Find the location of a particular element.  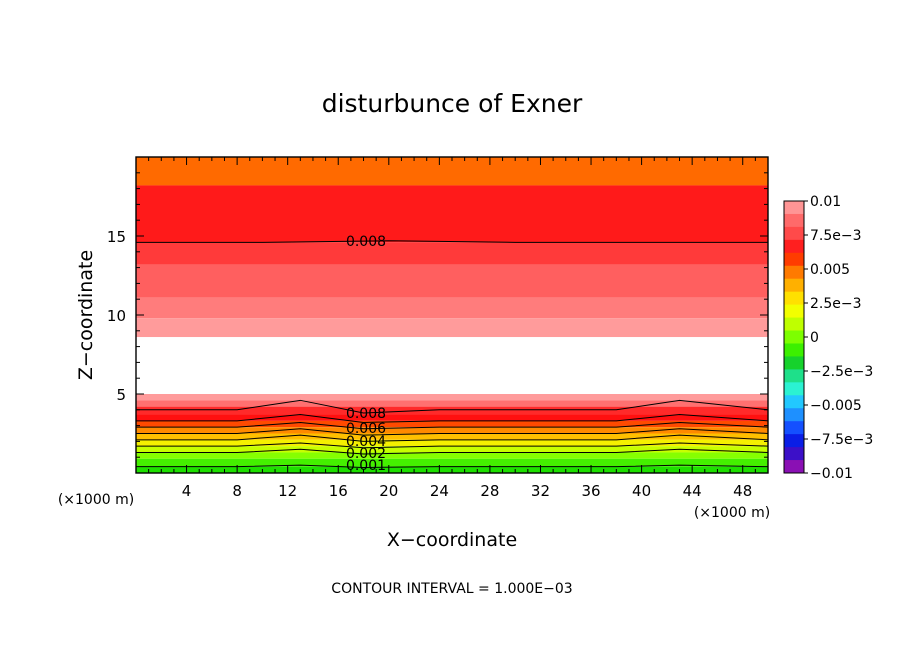

x-tick-label: 4 is located at coordinates (187, 491).